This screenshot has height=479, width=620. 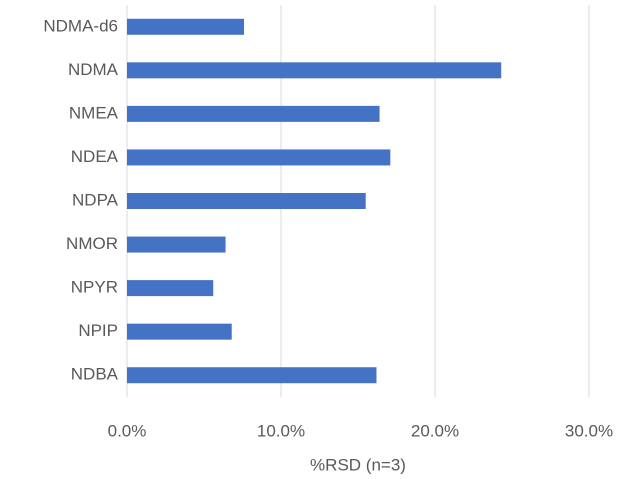 I want to click on y-tick-label: NDPA, so click(x=95, y=199).